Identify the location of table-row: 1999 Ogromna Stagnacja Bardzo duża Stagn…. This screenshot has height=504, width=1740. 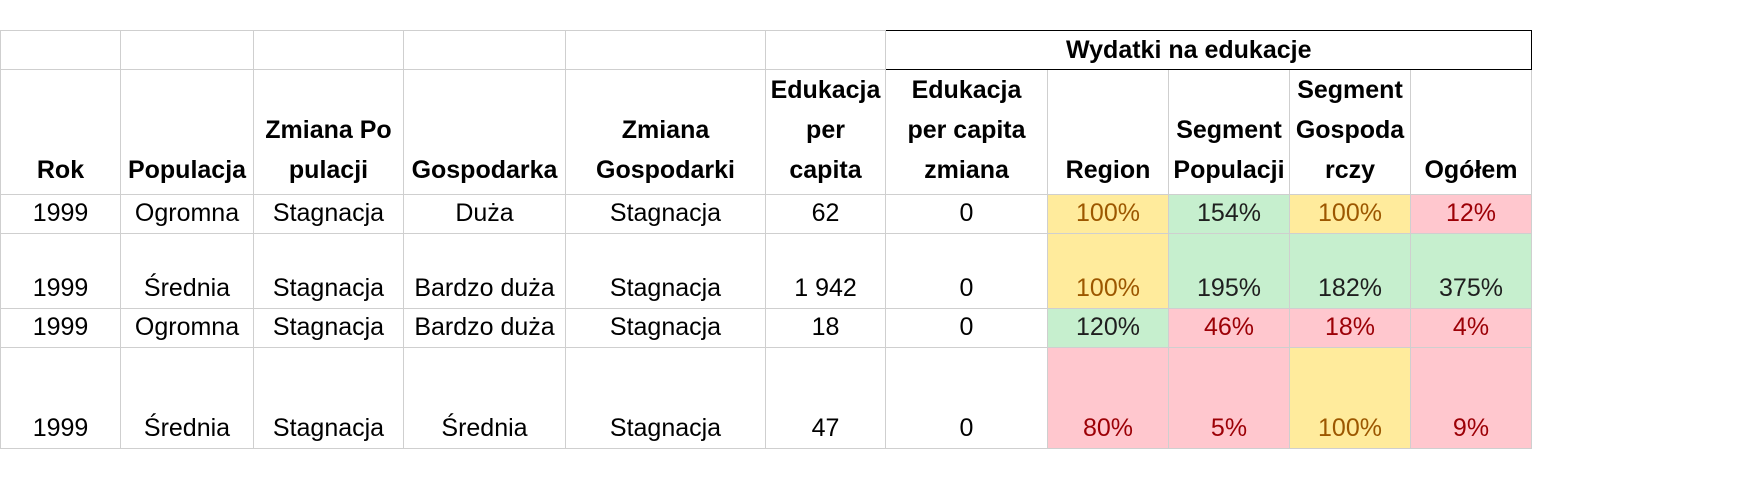
(766, 328).